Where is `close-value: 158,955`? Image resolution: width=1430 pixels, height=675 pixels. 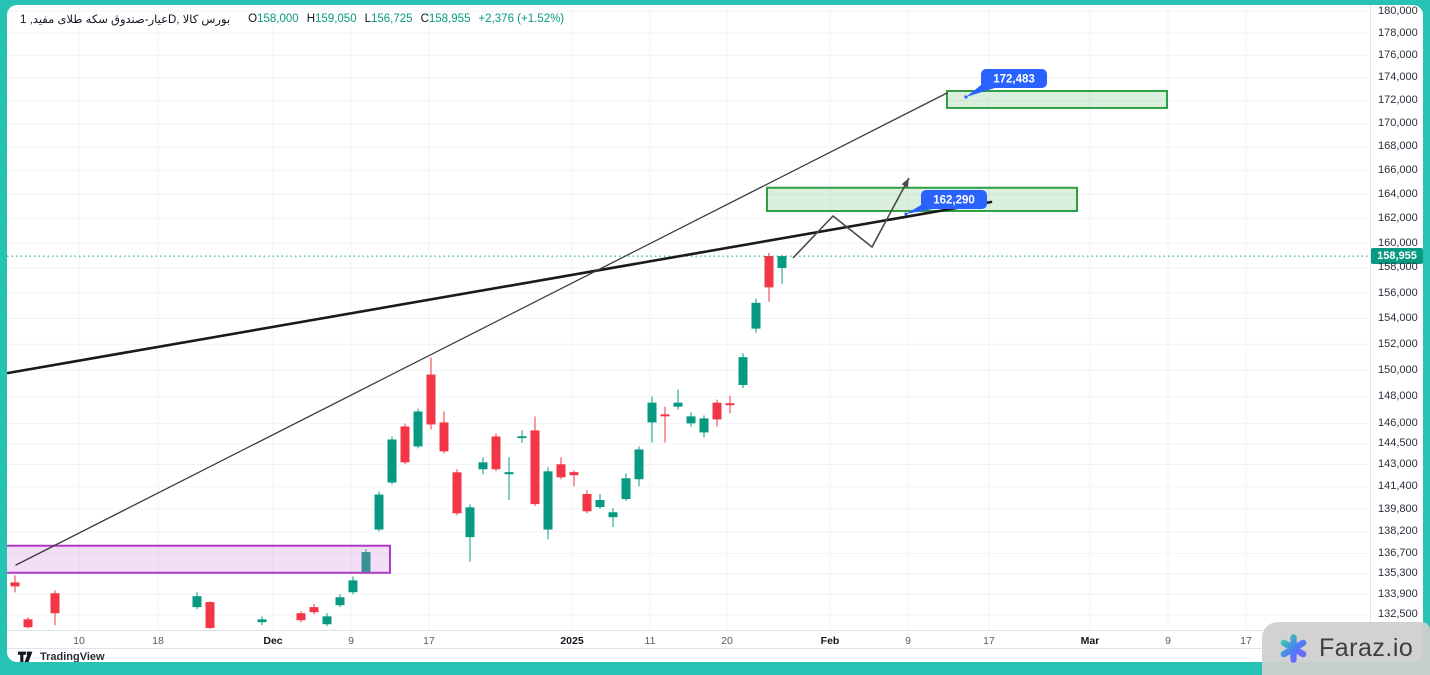 close-value: 158,955 is located at coordinates (449, 19).